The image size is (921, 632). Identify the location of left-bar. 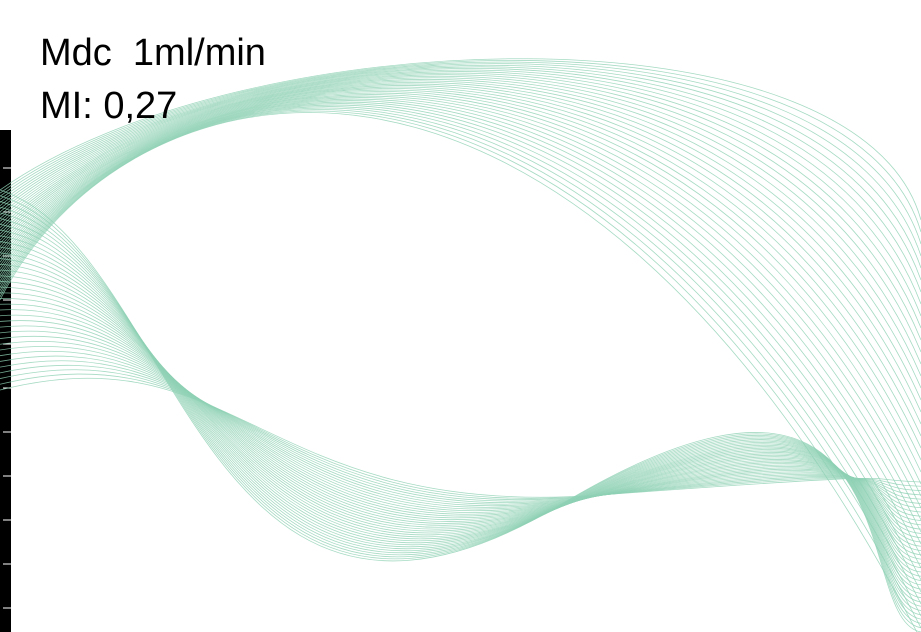
(5, 381).